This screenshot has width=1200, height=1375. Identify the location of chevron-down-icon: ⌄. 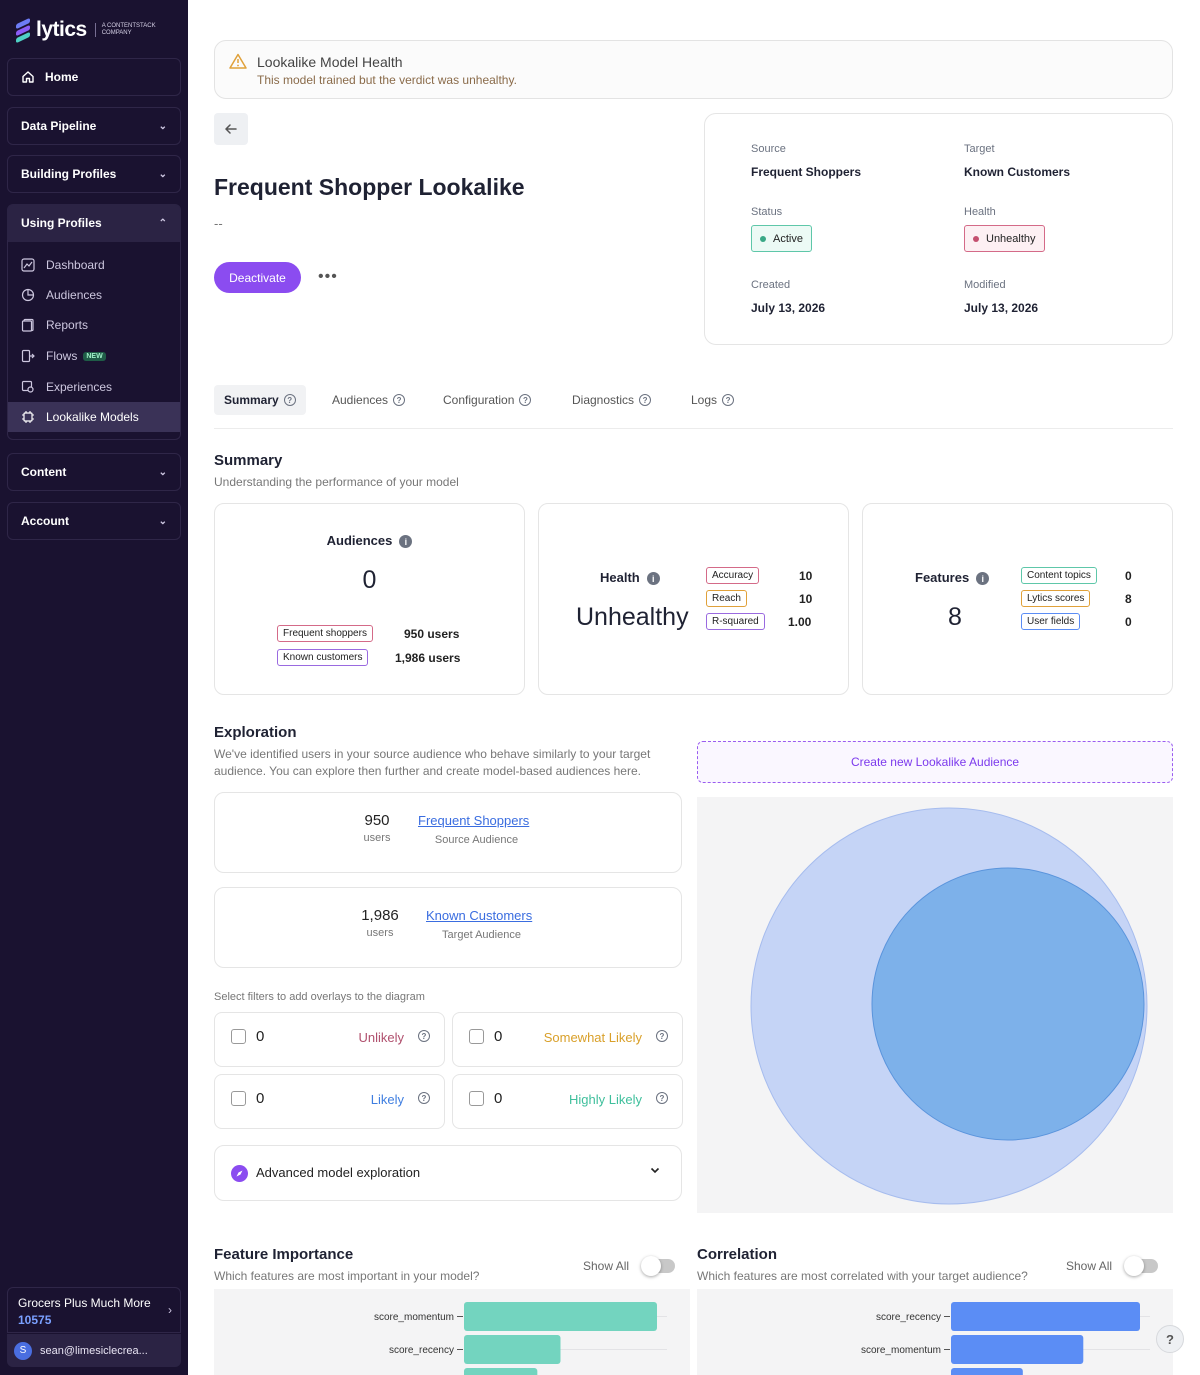
(162, 126).